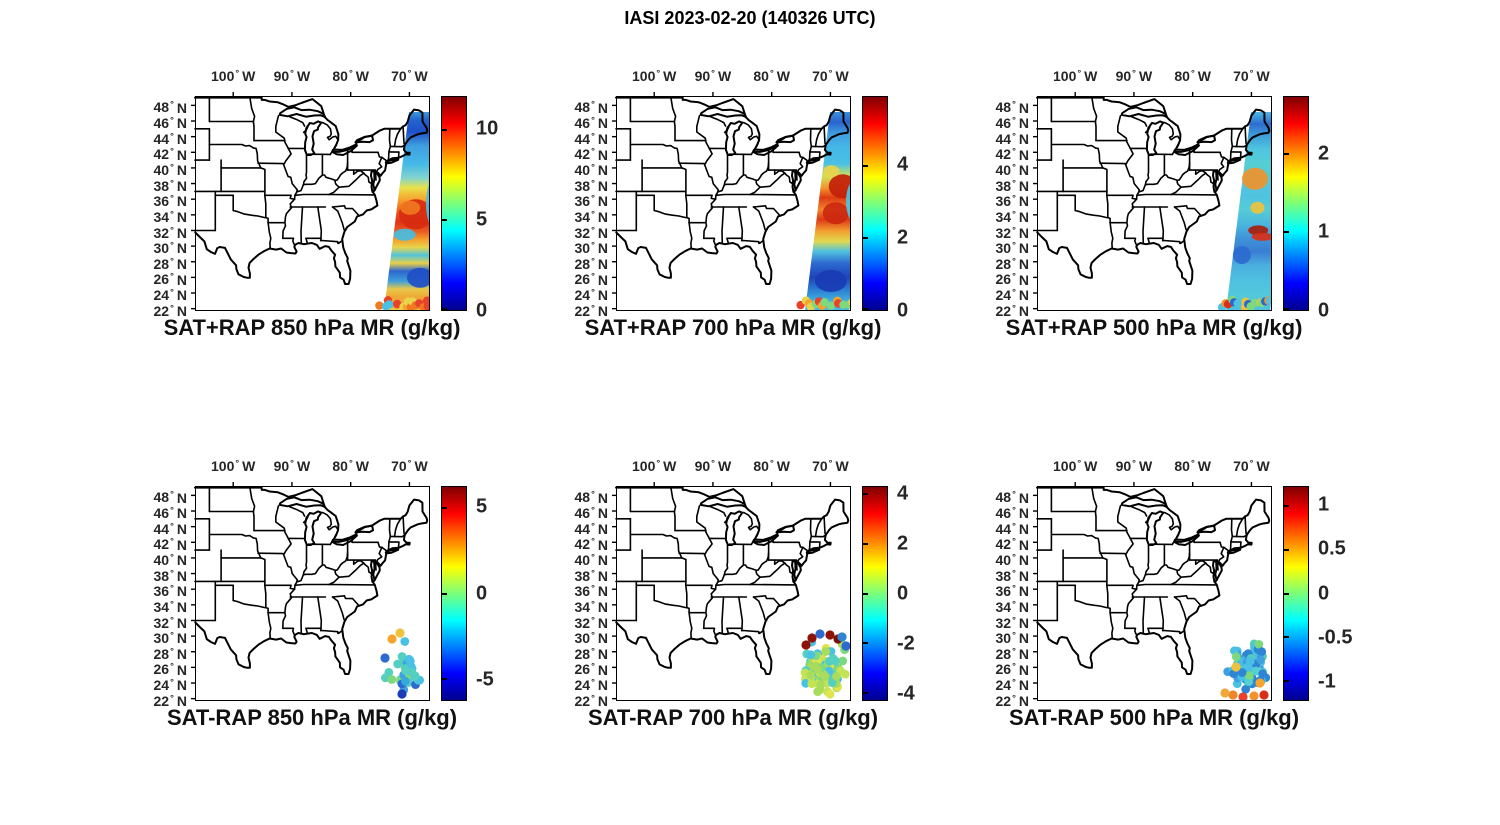 This screenshot has width=1500, height=825. What do you see at coordinates (591, 107) in the screenshot?
I see `lat-tick-label: 48° N` at bounding box center [591, 107].